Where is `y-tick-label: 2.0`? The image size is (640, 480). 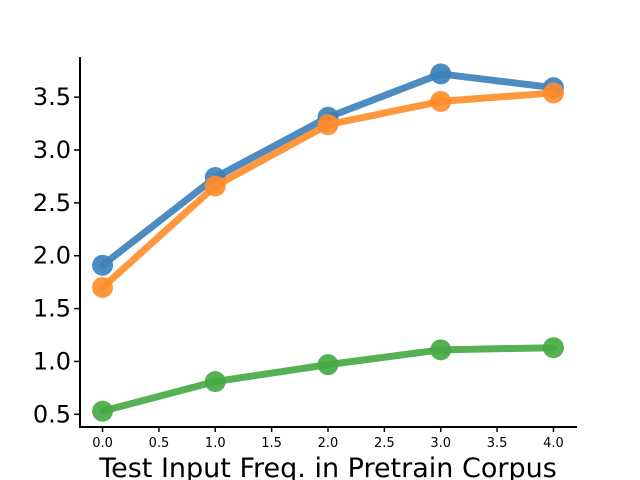 y-tick-label: 2.0 is located at coordinates (52, 256).